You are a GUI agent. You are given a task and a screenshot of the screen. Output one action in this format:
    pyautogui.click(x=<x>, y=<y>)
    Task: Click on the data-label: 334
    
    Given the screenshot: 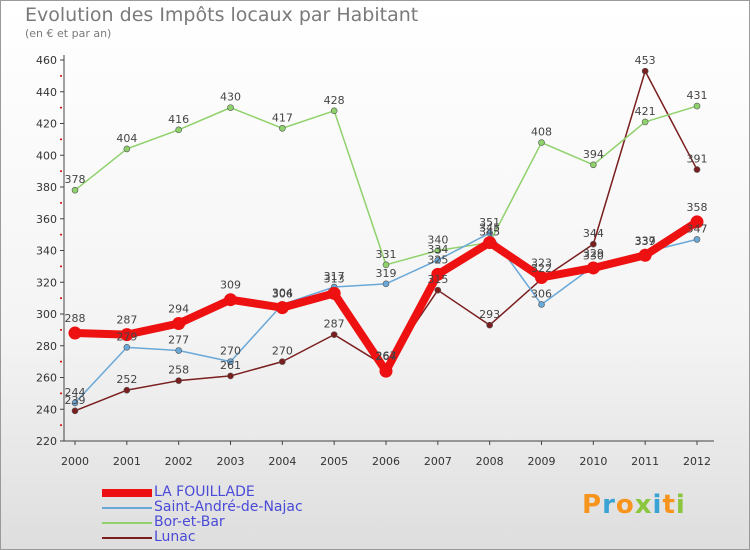 What is the action you would take?
    pyautogui.click(x=437, y=249)
    